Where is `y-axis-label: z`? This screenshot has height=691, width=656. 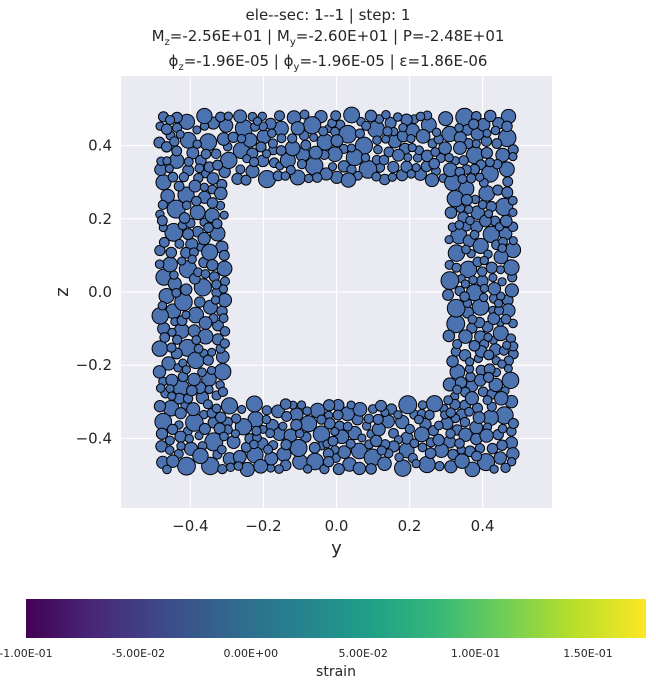 y-axis-label: z is located at coordinates (62, 291).